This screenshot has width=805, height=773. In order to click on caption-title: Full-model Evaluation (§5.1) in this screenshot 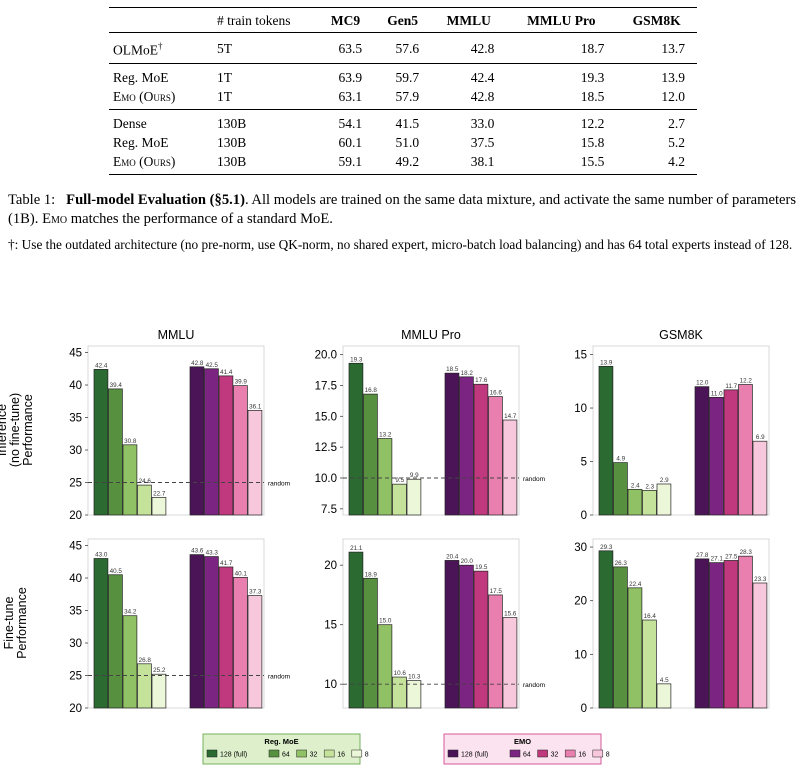, I will do `click(155, 200)`.